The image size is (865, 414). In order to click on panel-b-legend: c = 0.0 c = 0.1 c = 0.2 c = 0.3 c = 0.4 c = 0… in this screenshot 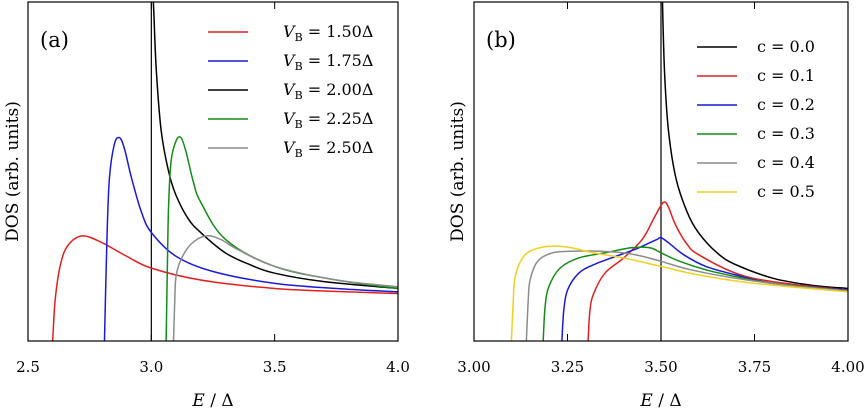, I will do `click(756, 119)`.